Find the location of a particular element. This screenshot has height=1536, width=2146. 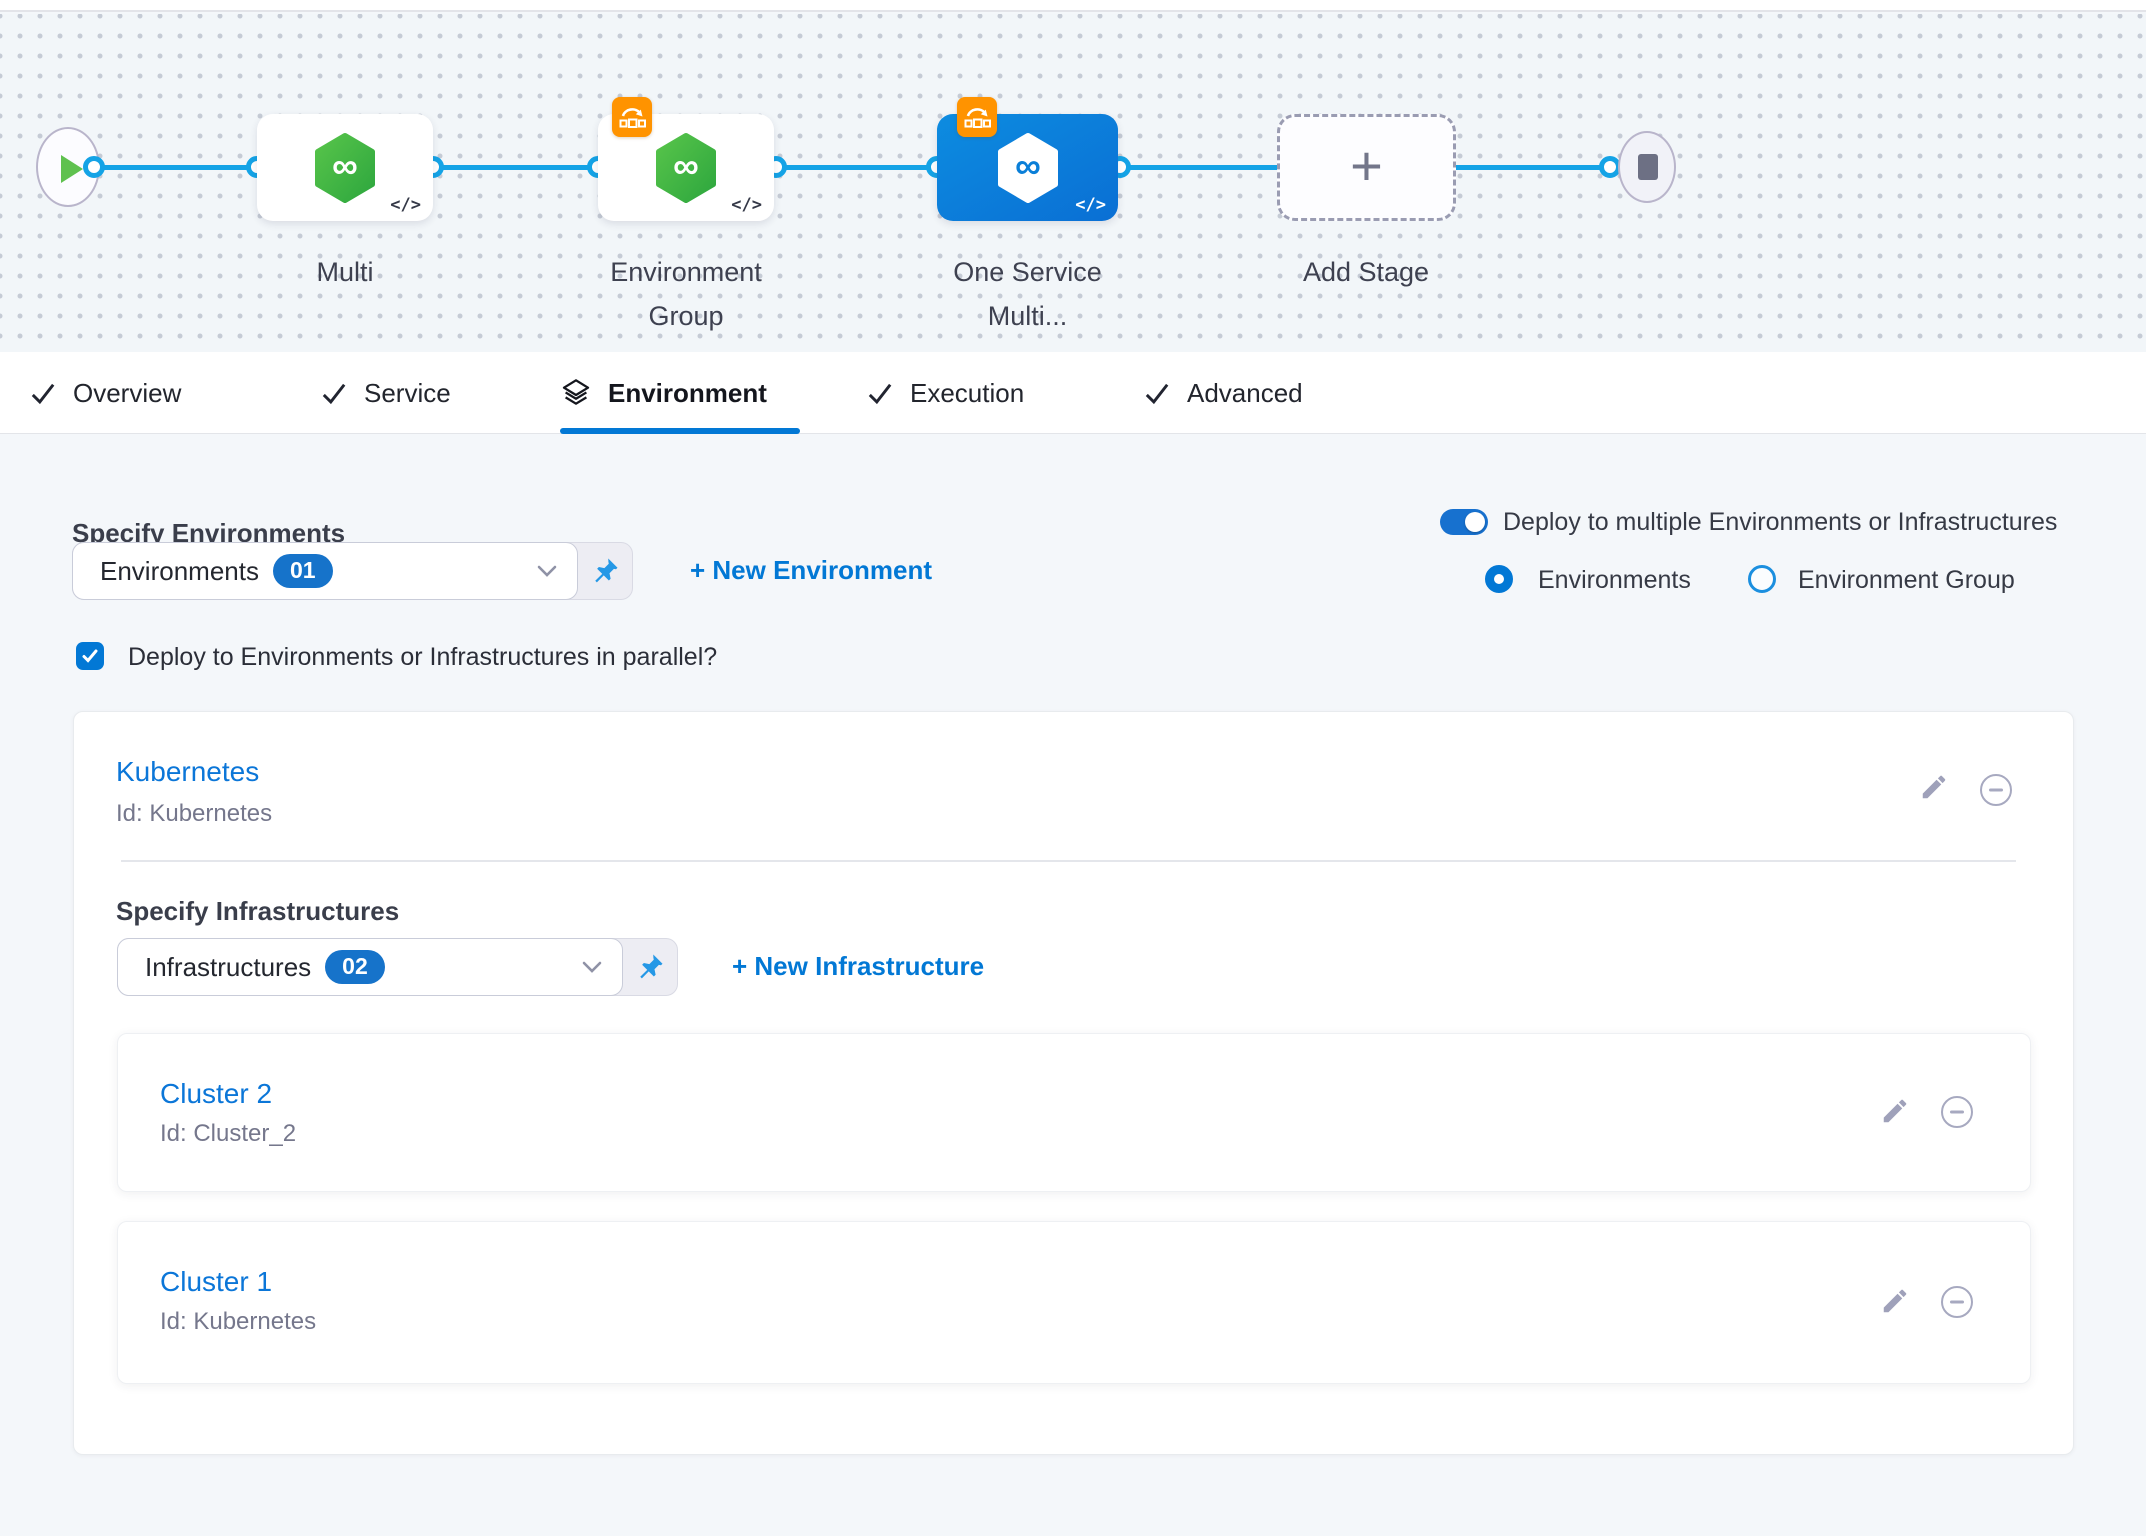

tab-label: Environment is located at coordinates (687, 392).